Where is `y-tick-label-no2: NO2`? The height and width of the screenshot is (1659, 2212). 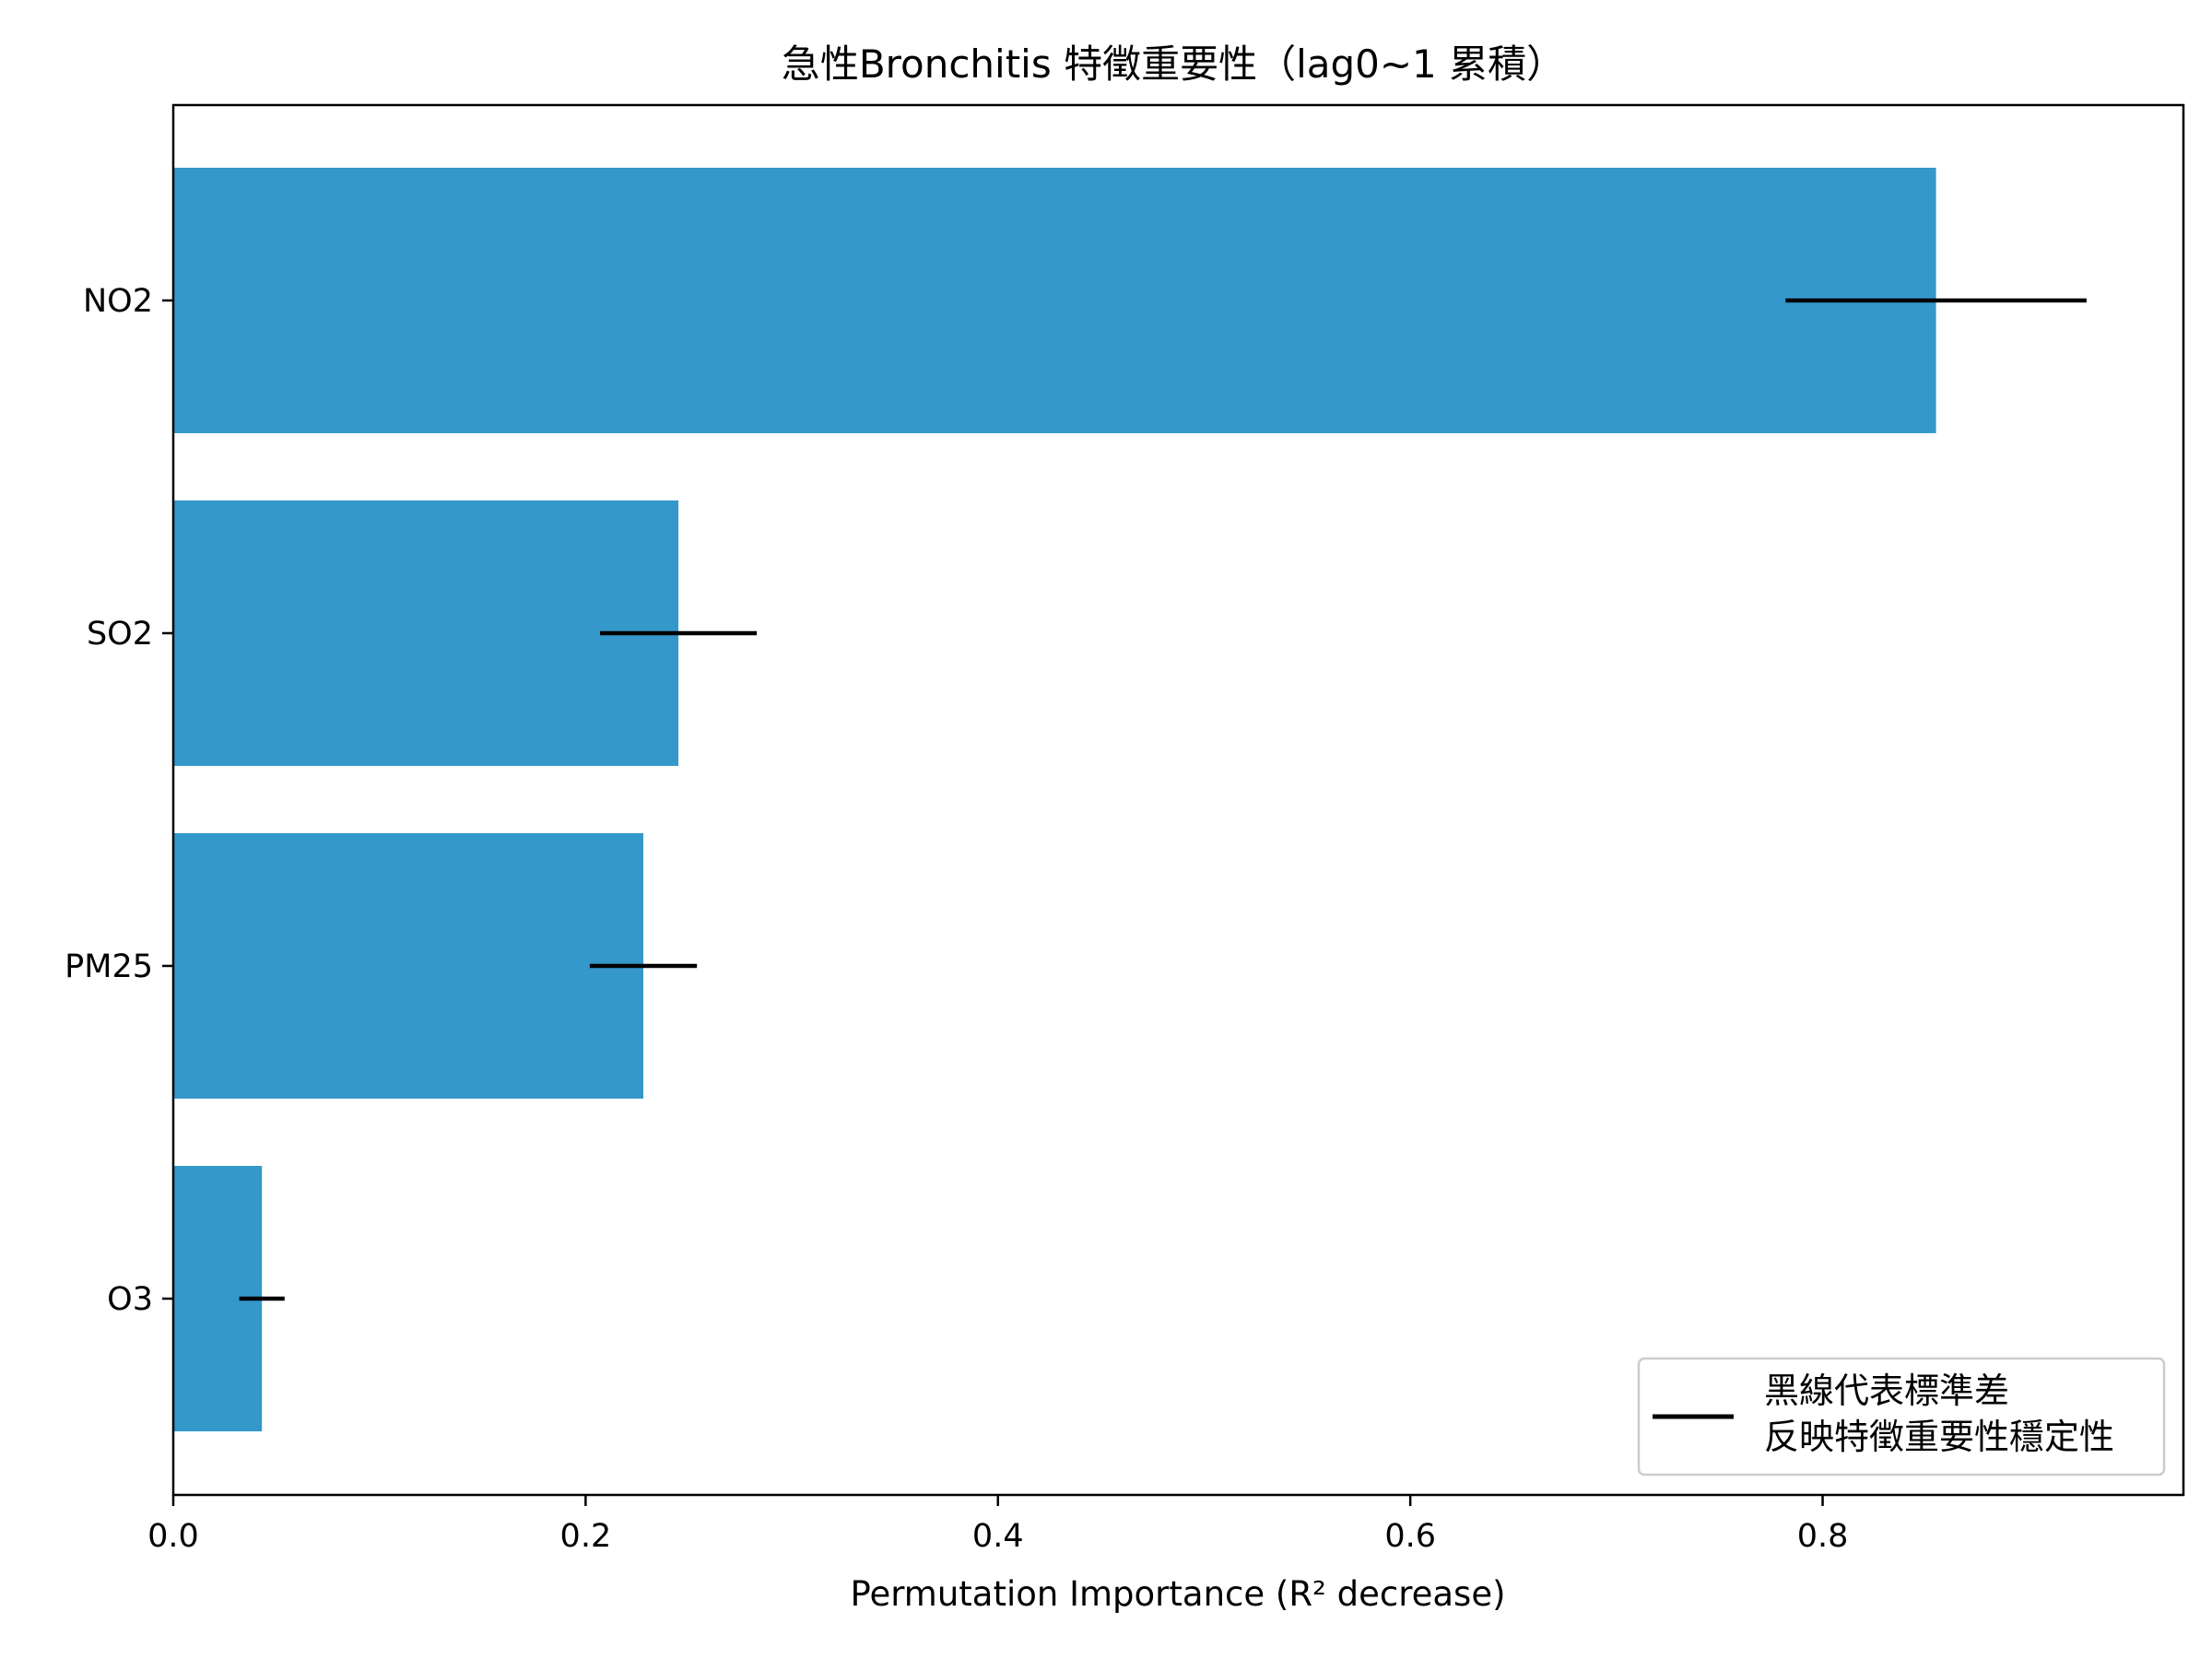
y-tick-label-no2: NO2 is located at coordinates (118, 301).